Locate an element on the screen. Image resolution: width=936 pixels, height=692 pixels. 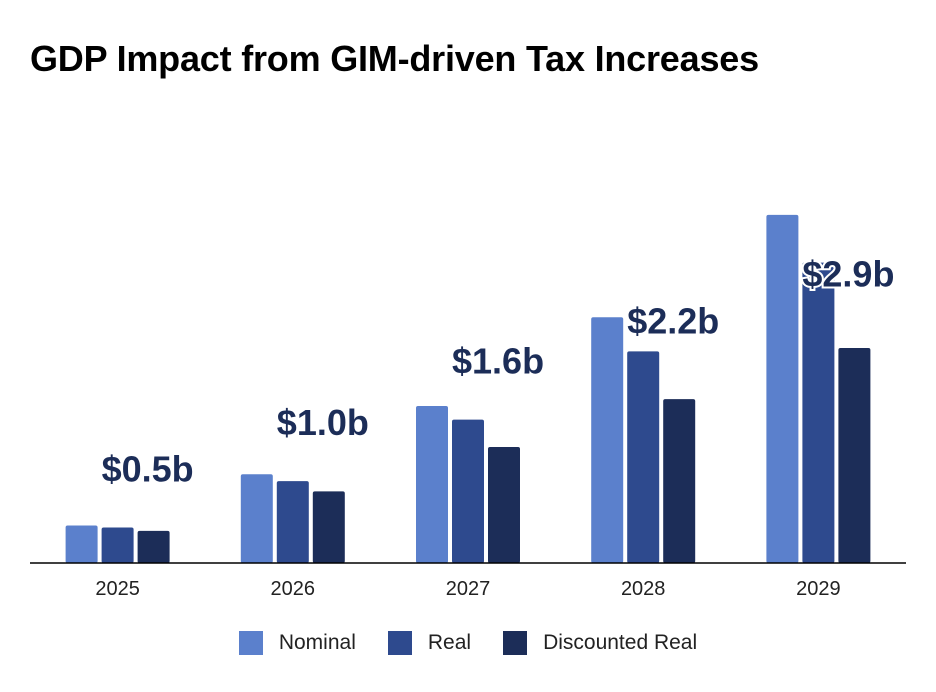
x-tick-label-2026: 2026 is located at coordinates (293, 589).